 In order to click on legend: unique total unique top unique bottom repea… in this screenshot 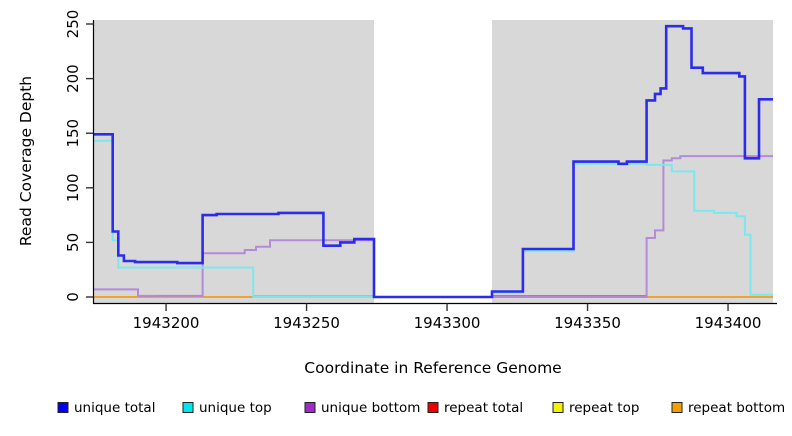, I will do `click(421, 408)`.